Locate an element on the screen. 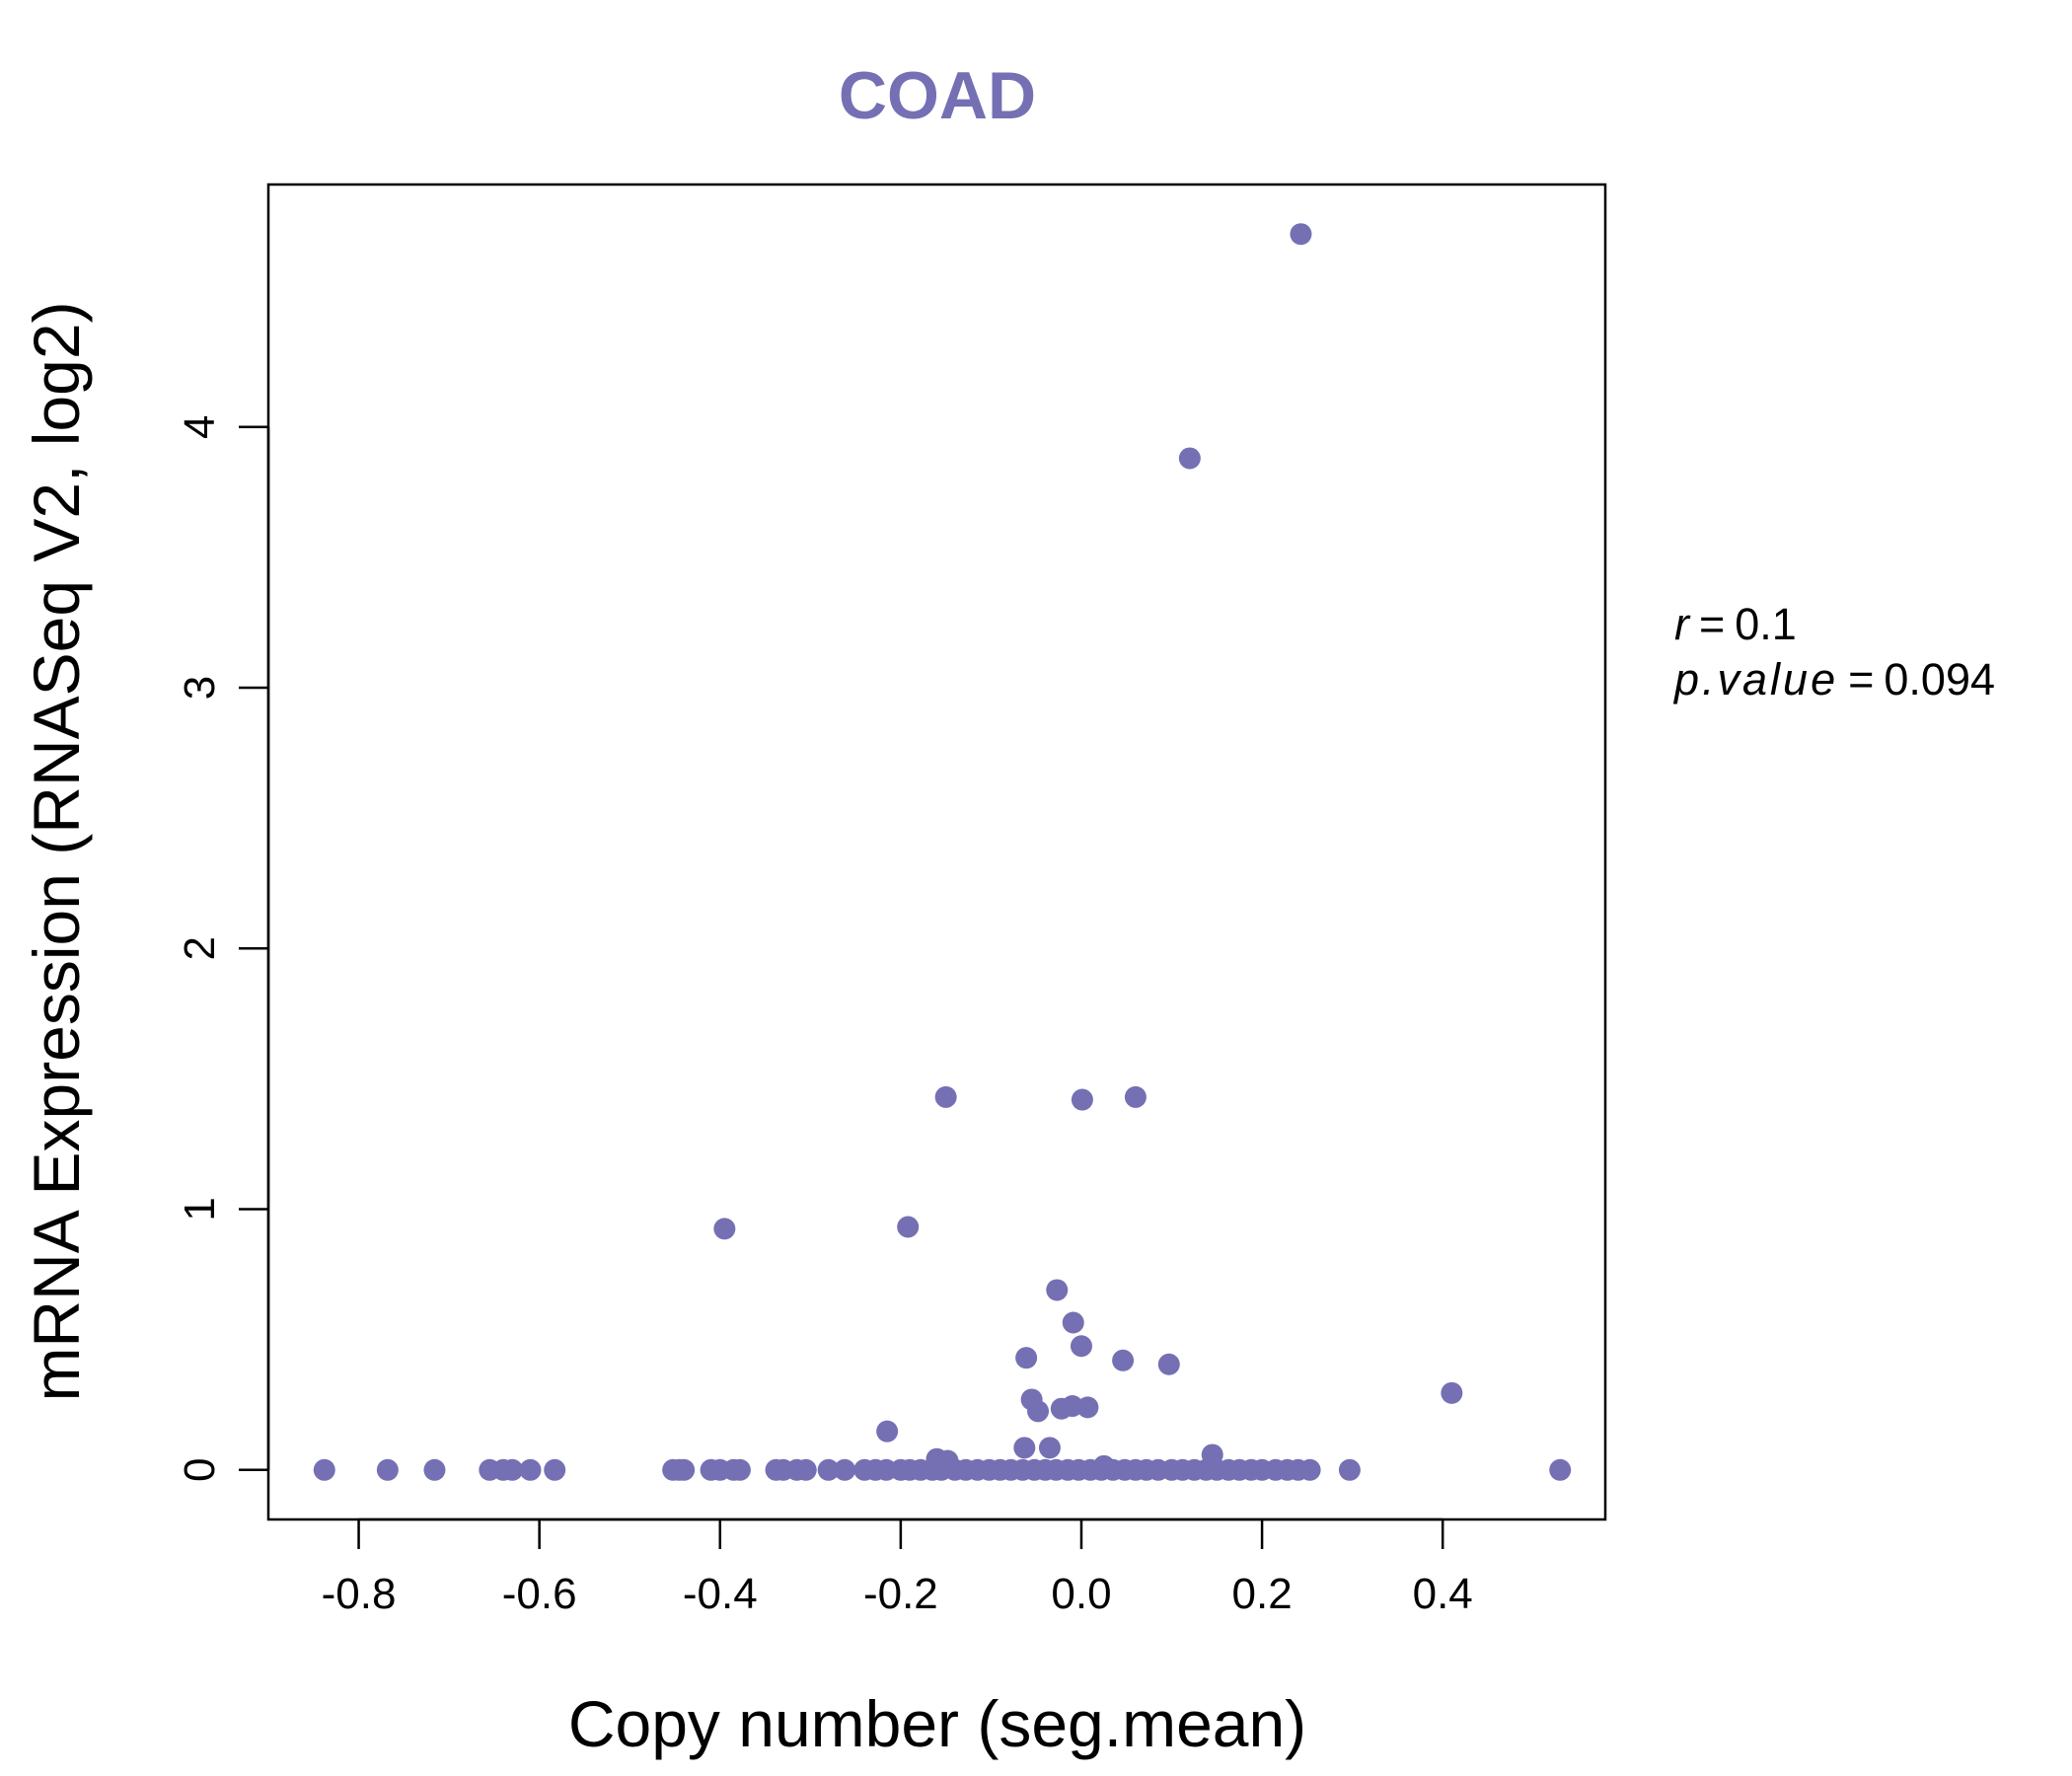 This screenshot has width=2072, height=1776. r-value: 0.1 is located at coordinates (1766, 624).